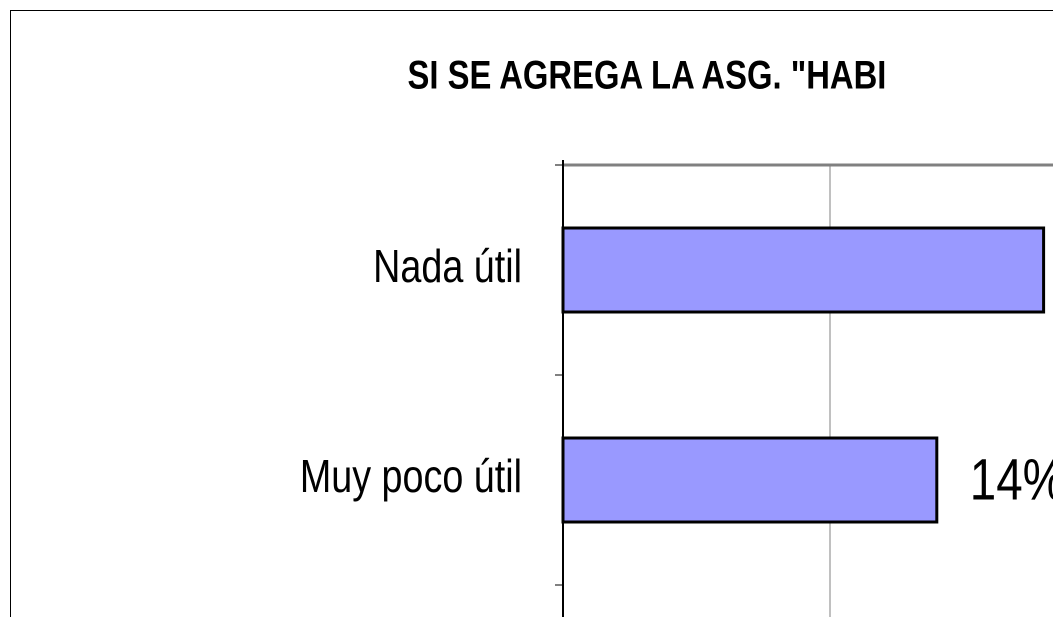  I want to click on data-label: 14%, so click(1011, 480).